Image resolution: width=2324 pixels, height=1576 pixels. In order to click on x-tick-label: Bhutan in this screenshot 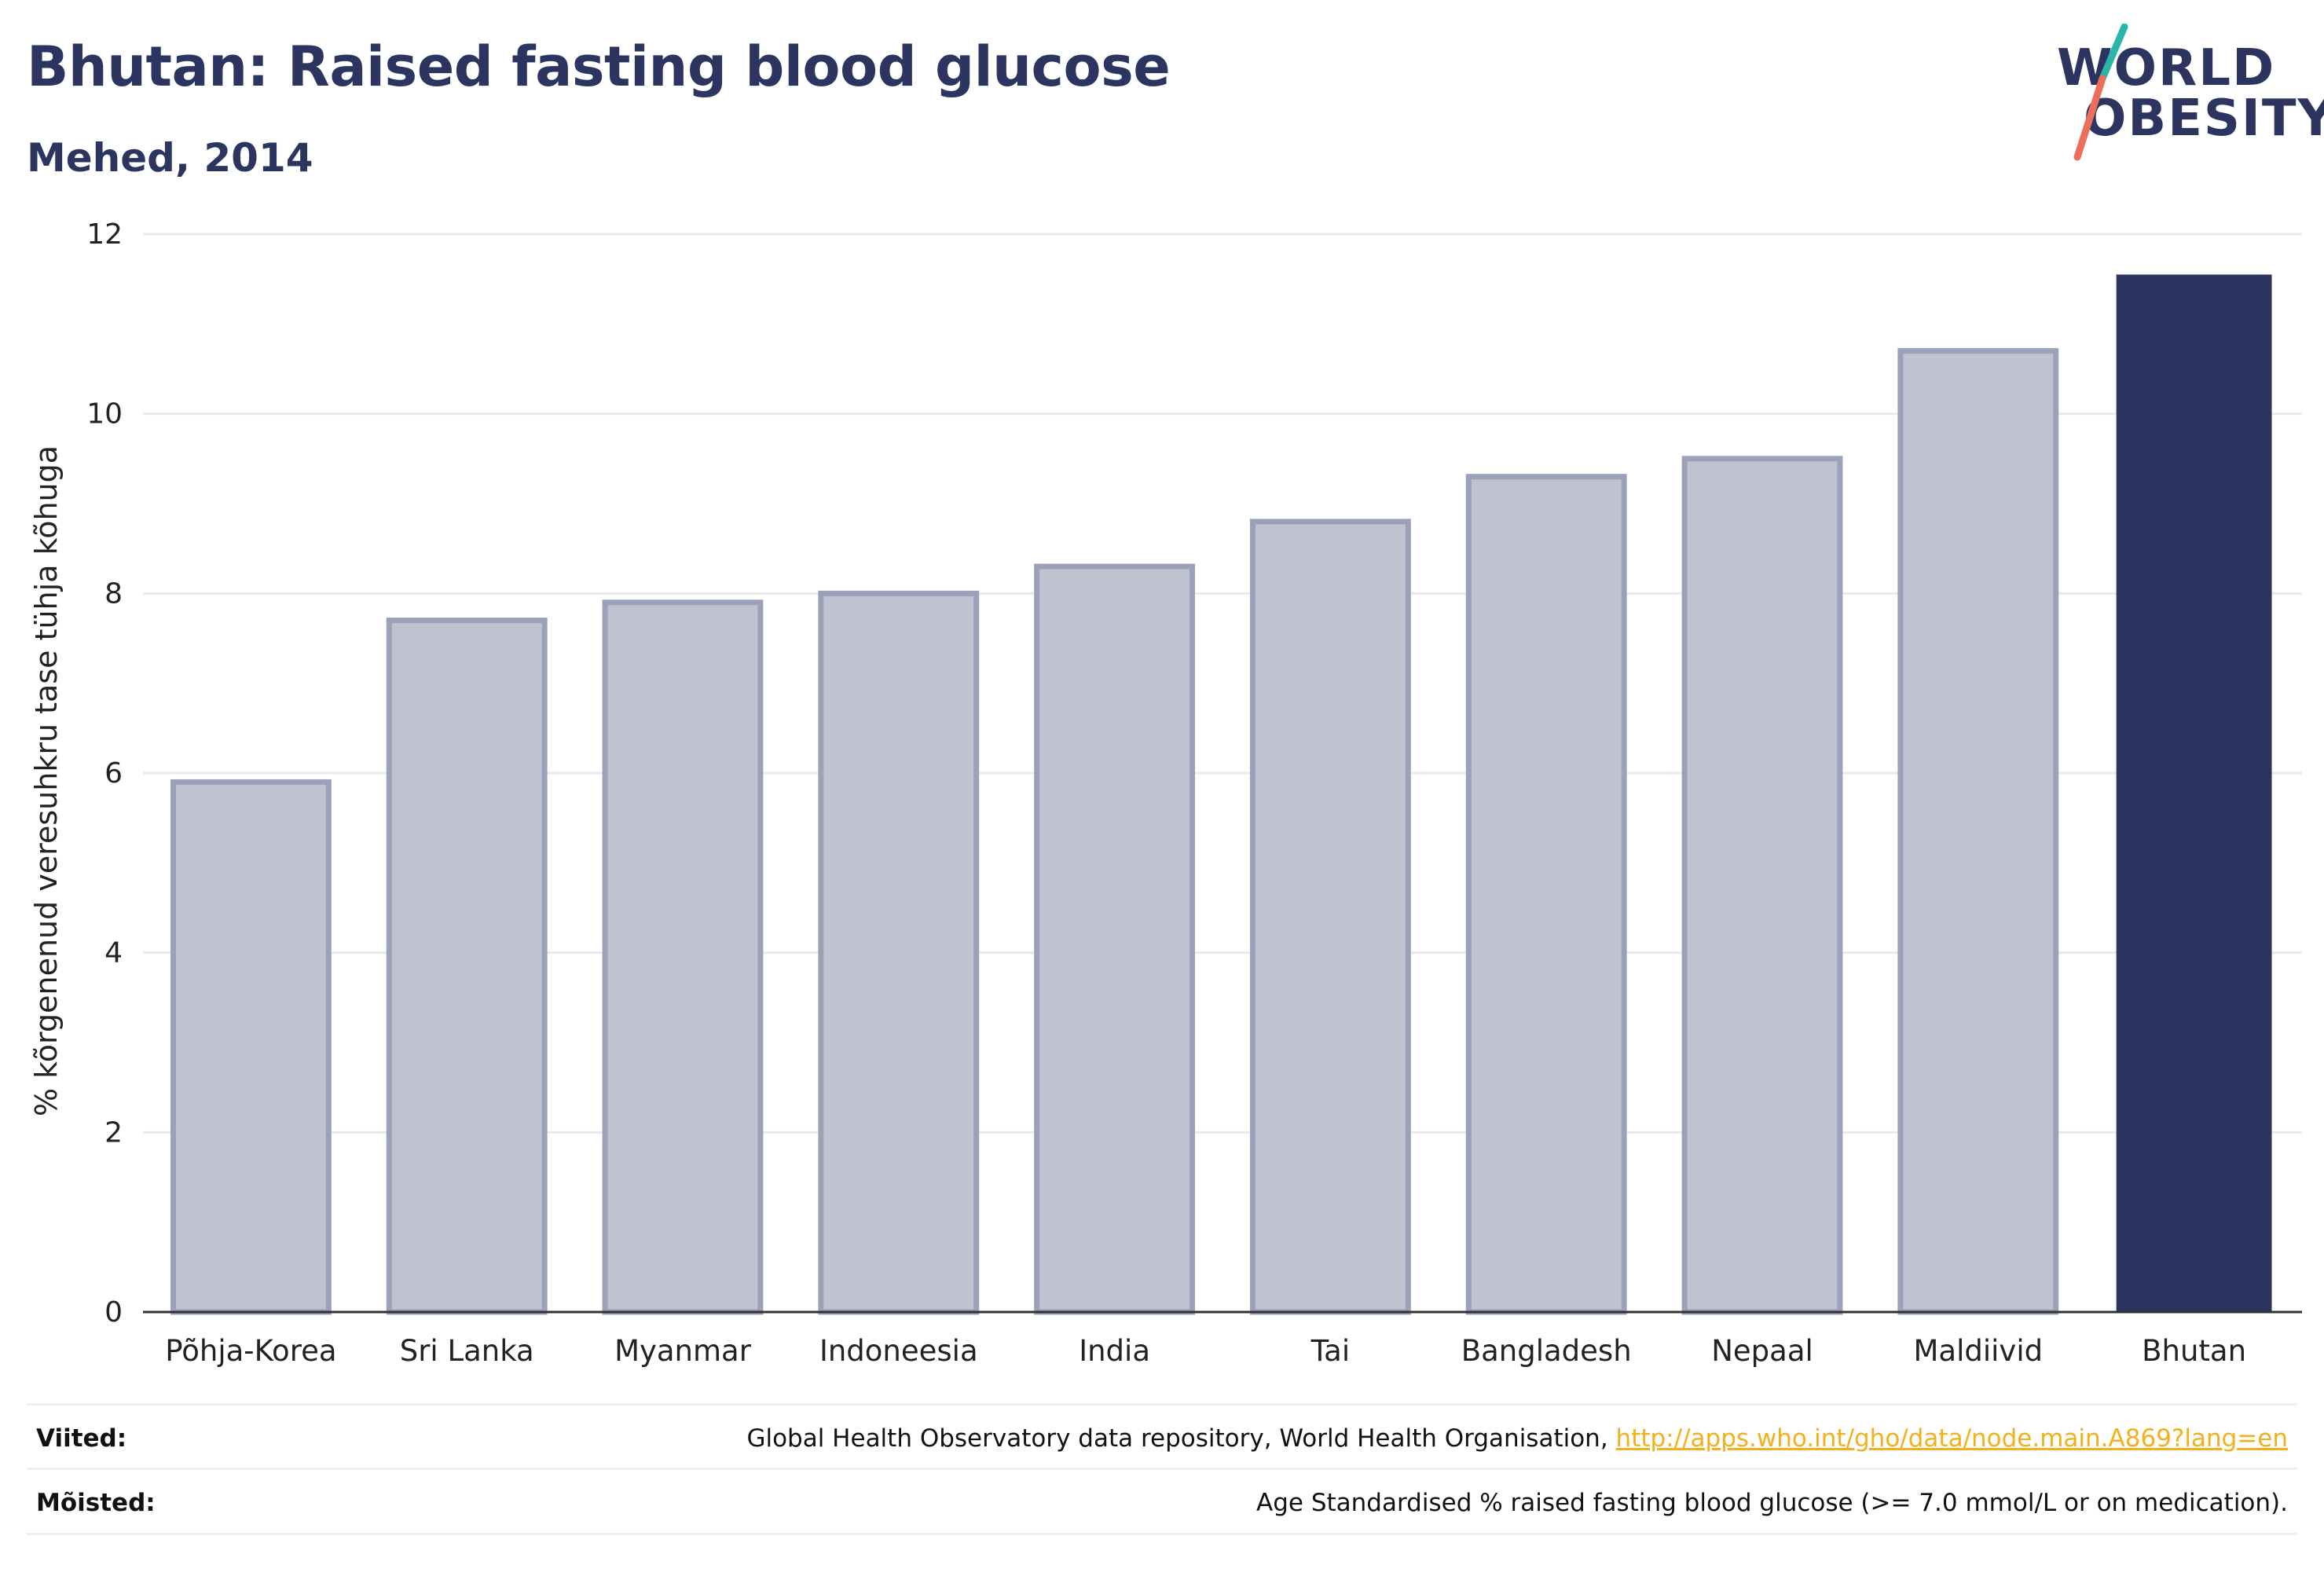, I will do `click(2194, 1351)`.